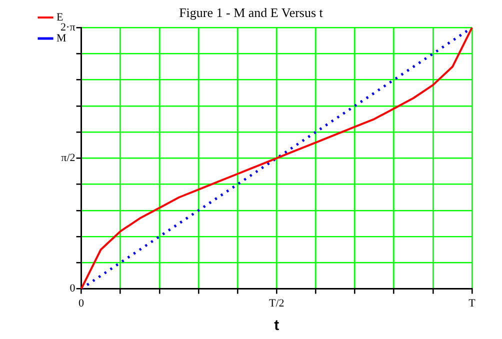 This screenshot has height=339, width=502. What do you see at coordinates (68, 158) in the screenshot?
I see `text: π/2` at bounding box center [68, 158].